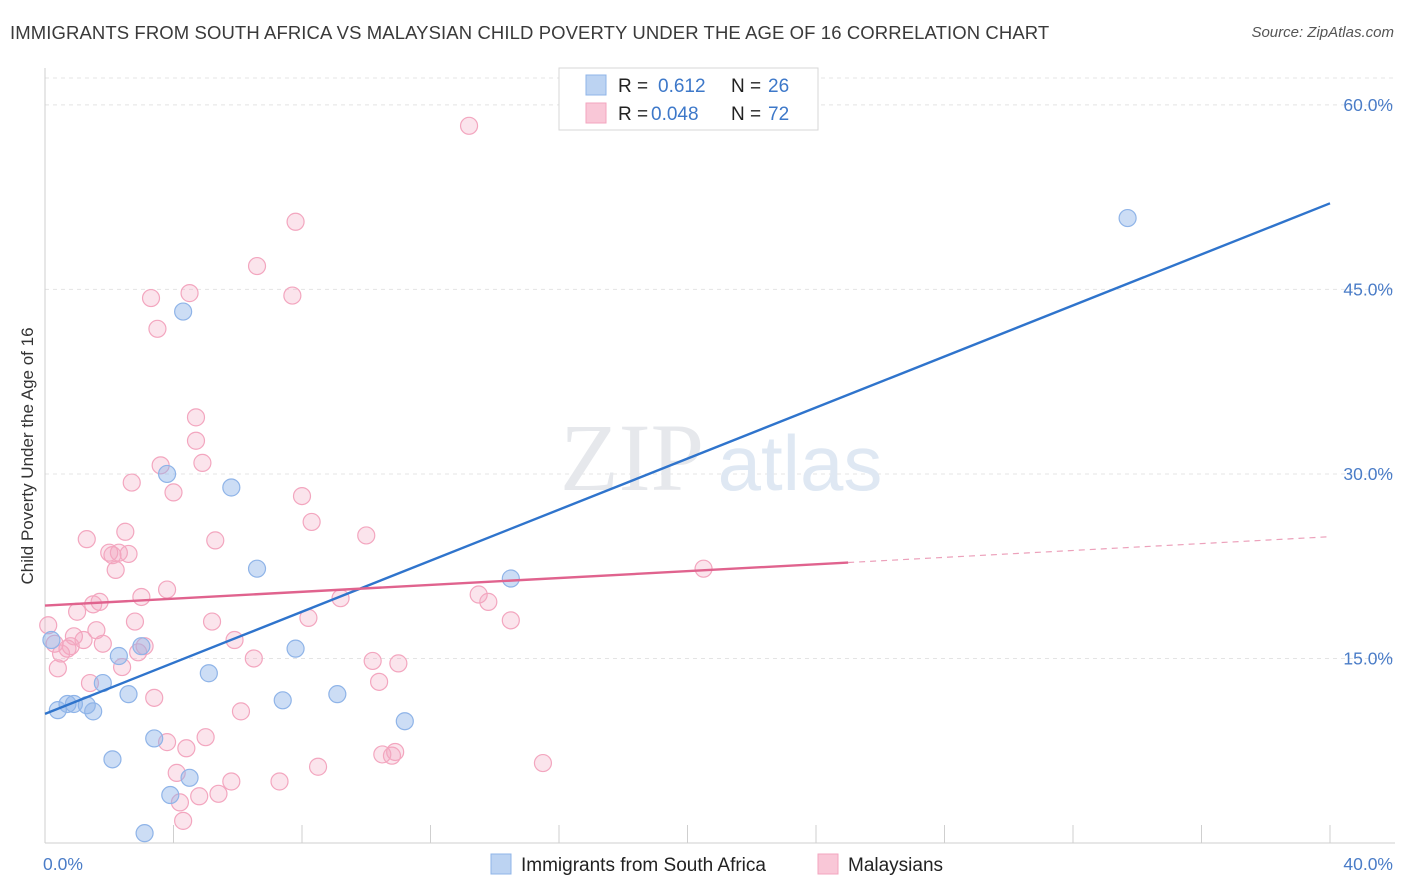  What do you see at coordinates (682, 86) in the screenshot?
I see `legend-r-value-1: 0.612` at bounding box center [682, 86].